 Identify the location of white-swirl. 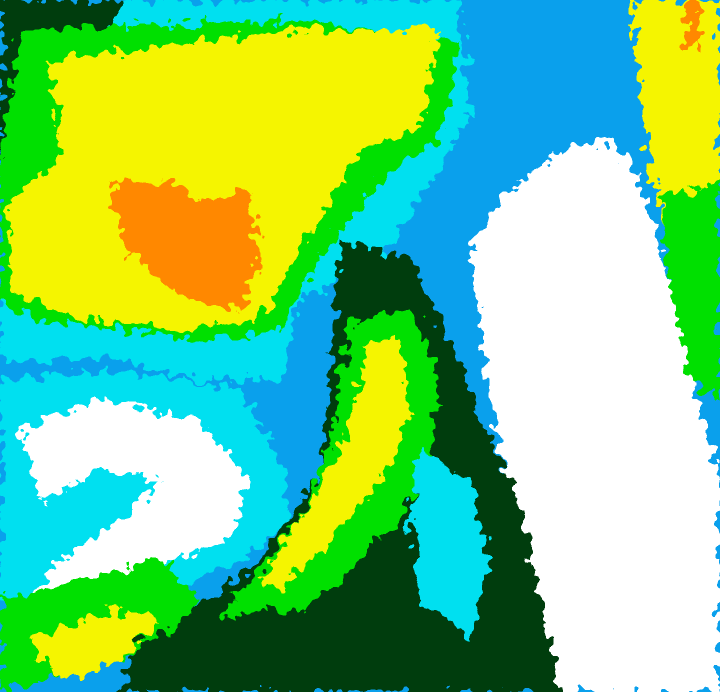
(135, 505).